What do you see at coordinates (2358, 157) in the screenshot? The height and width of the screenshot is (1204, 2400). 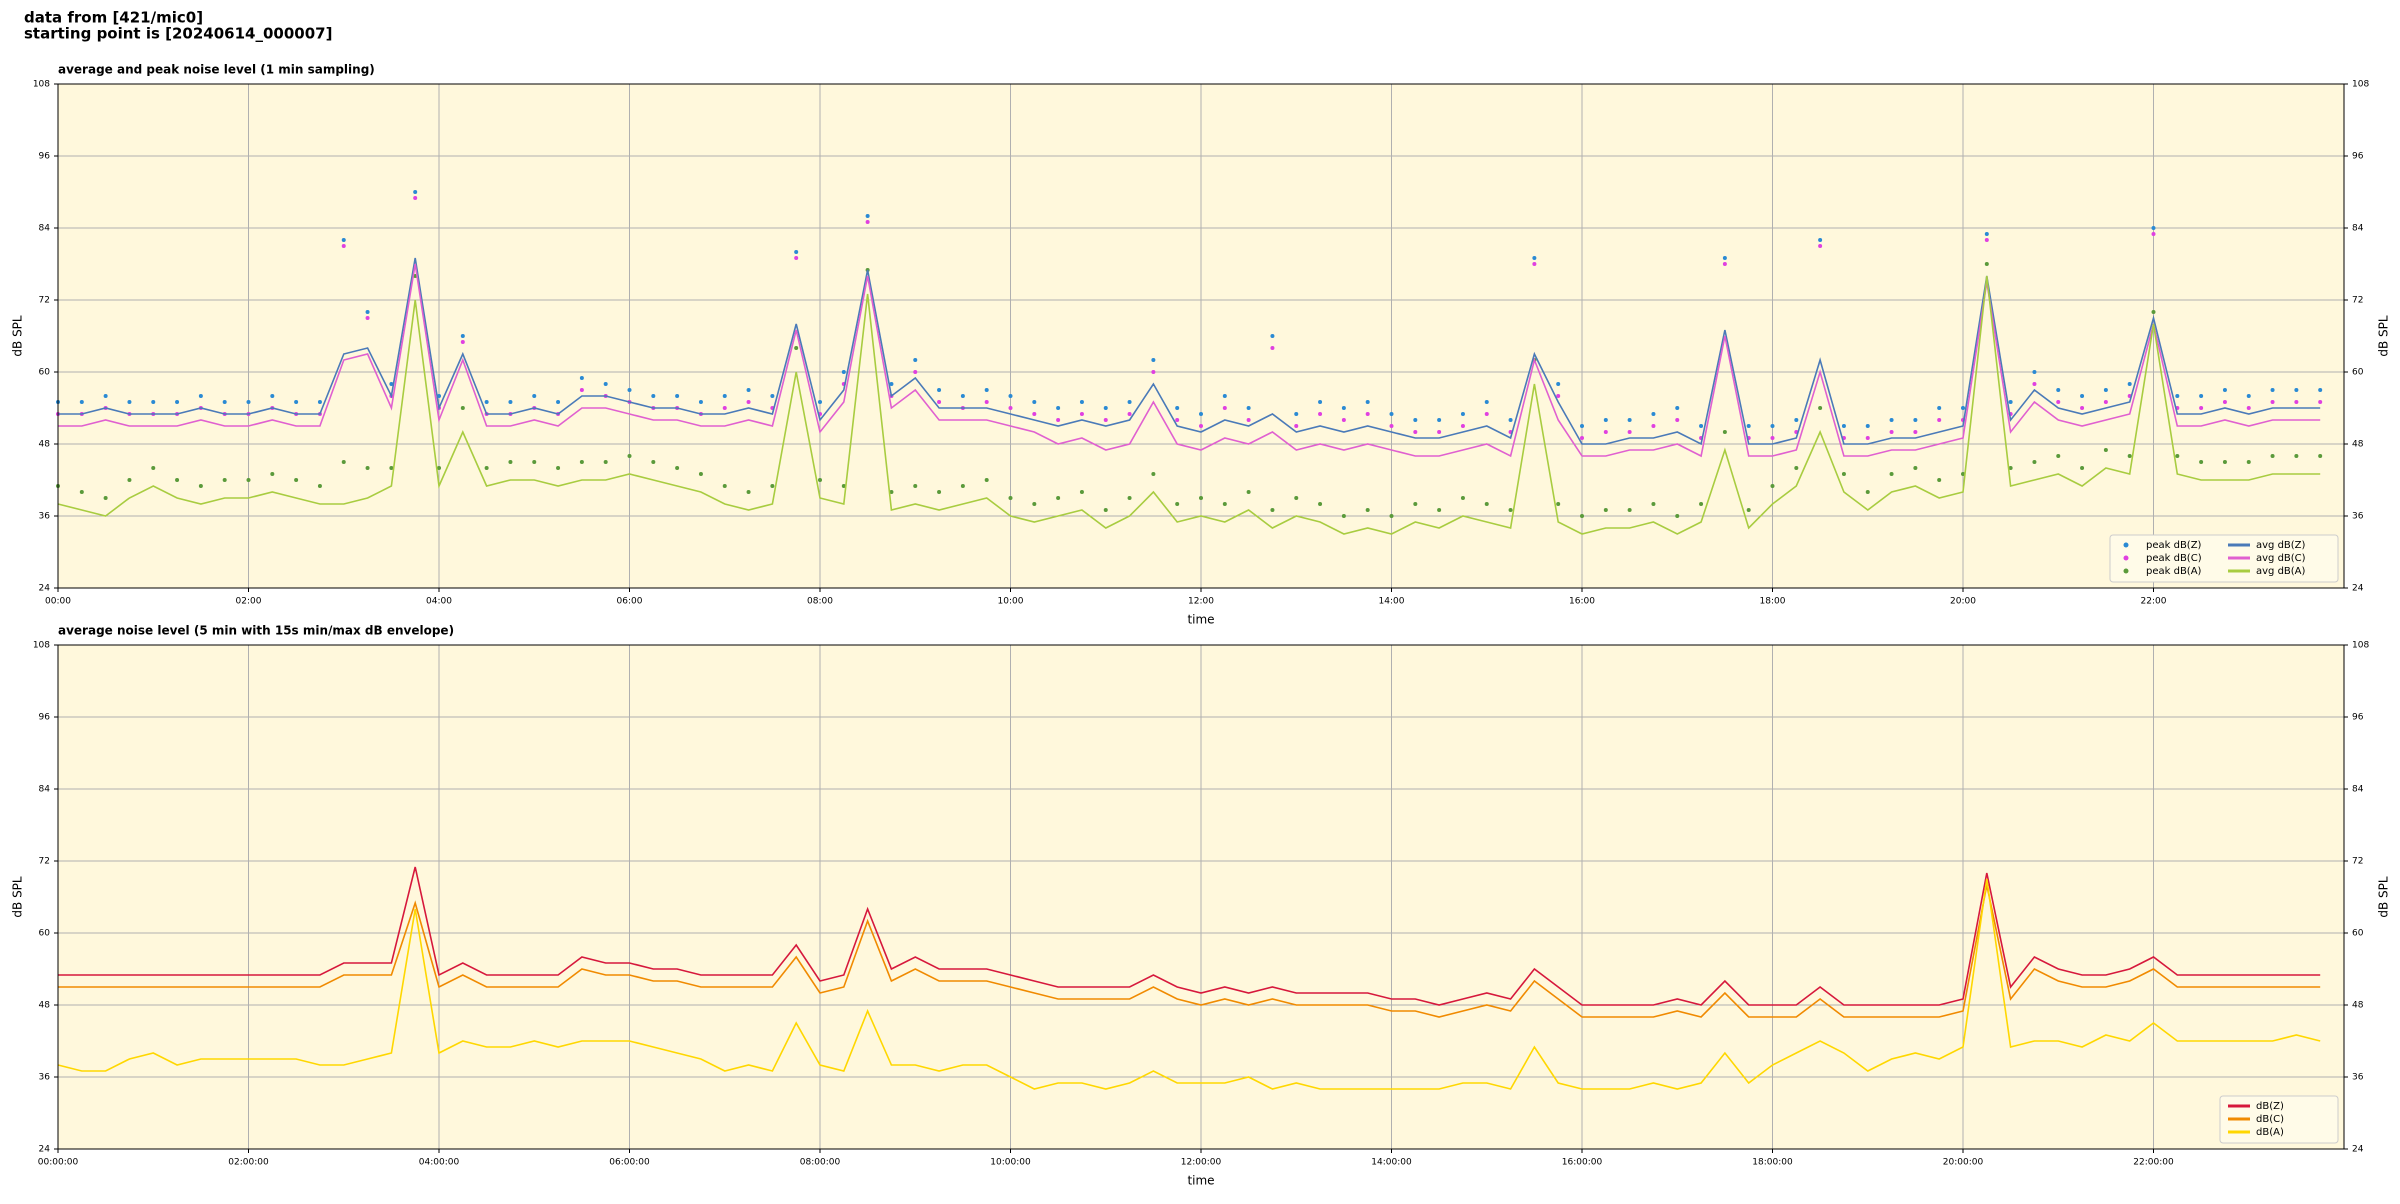 I see `y2-tick-label: 96` at bounding box center [2358, 157].